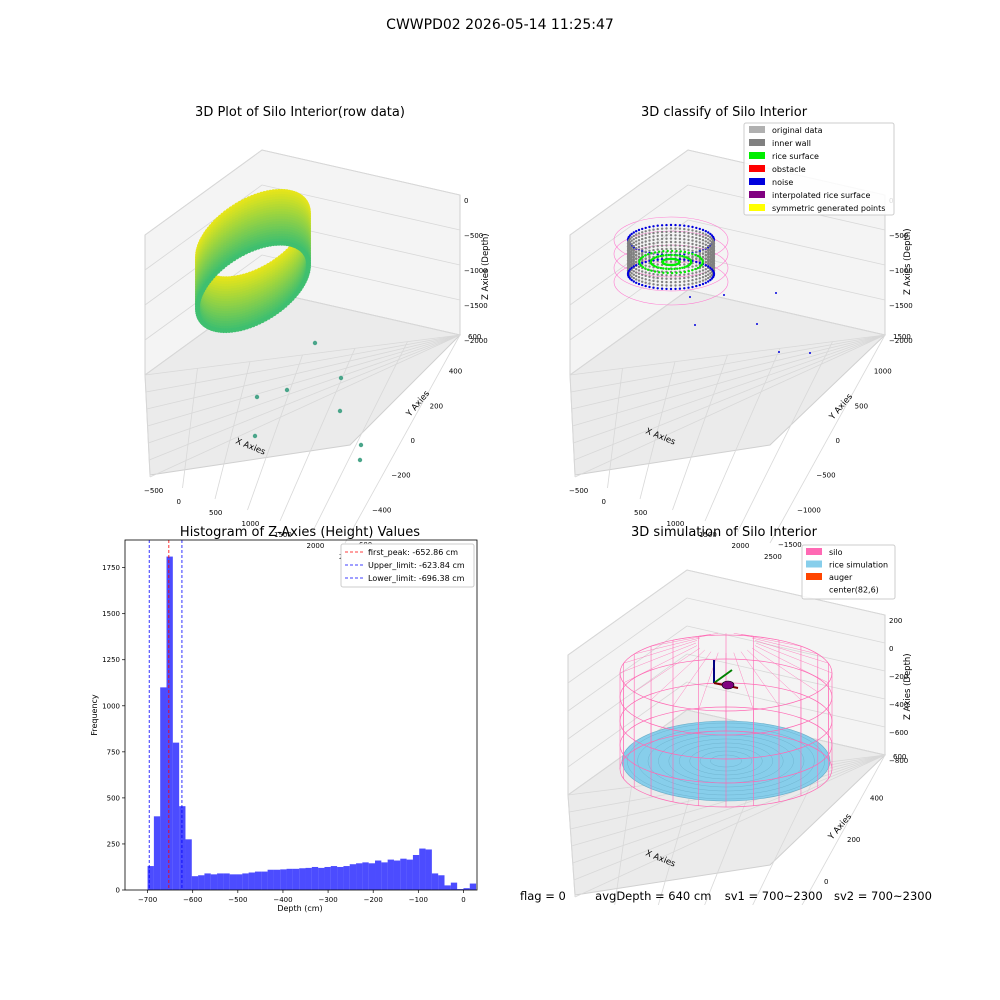 This screenshot has width=1000, height=1000. I want to click on sv2-value: sv2 = 700~2300, so click(882, 896).